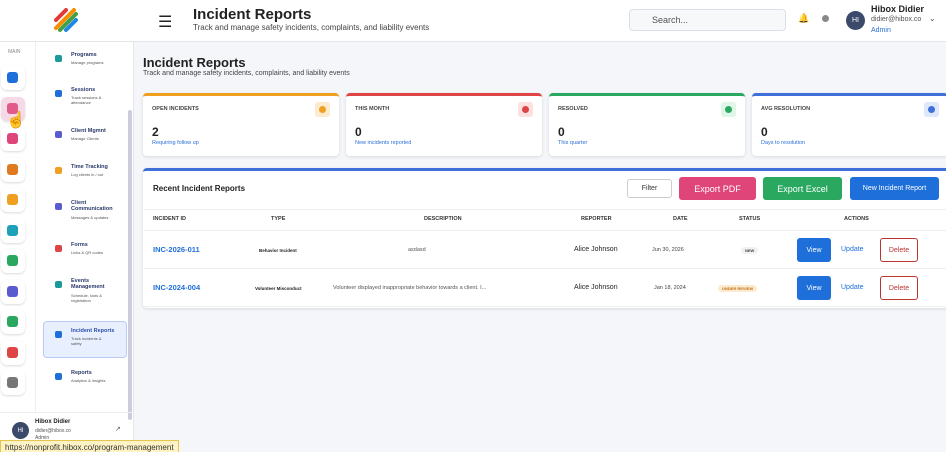  What do you see at coordinates (88, 284) in the screenshot?
I see `nav-title: Events Management` at bounding box center [88, 284].